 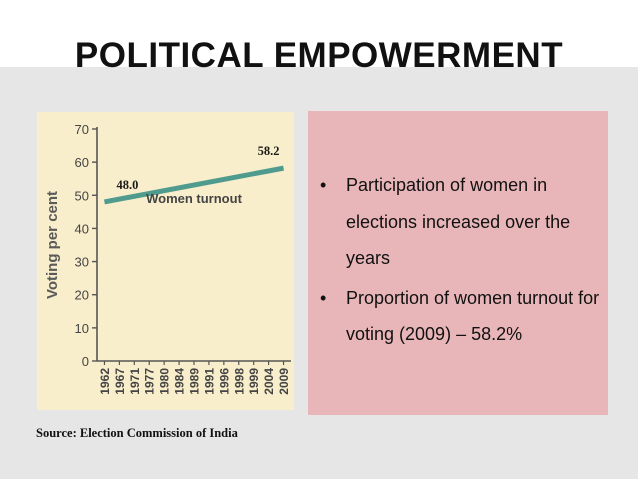 What do you see at coordinates (52, 245) in the screenshot?
I see `y-axis-title: Voting per cent` at bounding box center [52, 245].